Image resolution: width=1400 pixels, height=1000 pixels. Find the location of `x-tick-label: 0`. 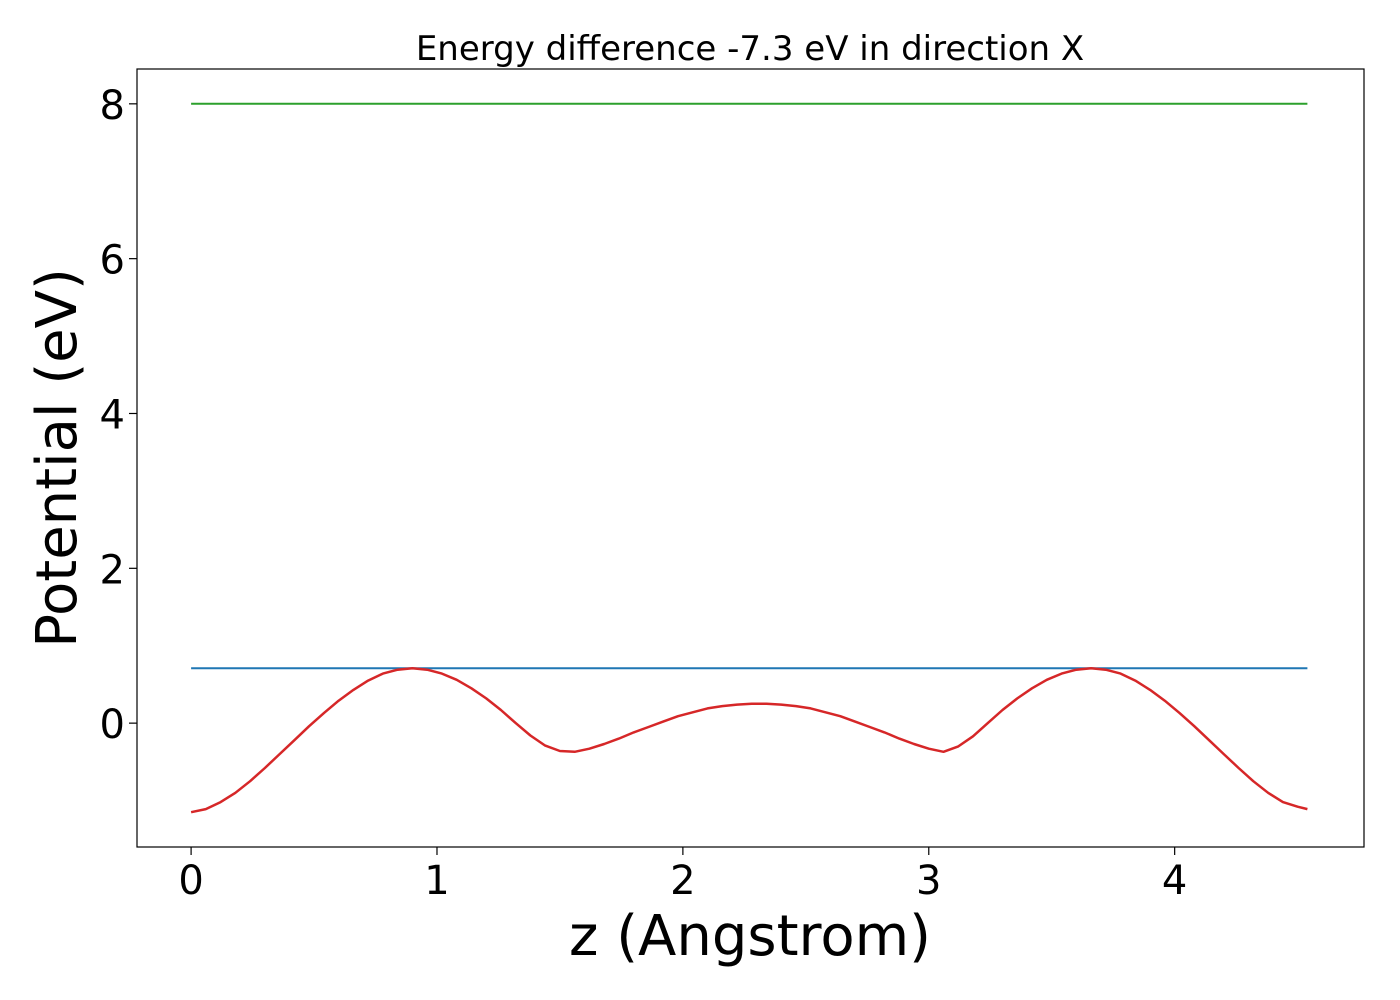

x-tick-label: 0 is located at coordinates (190, 881).